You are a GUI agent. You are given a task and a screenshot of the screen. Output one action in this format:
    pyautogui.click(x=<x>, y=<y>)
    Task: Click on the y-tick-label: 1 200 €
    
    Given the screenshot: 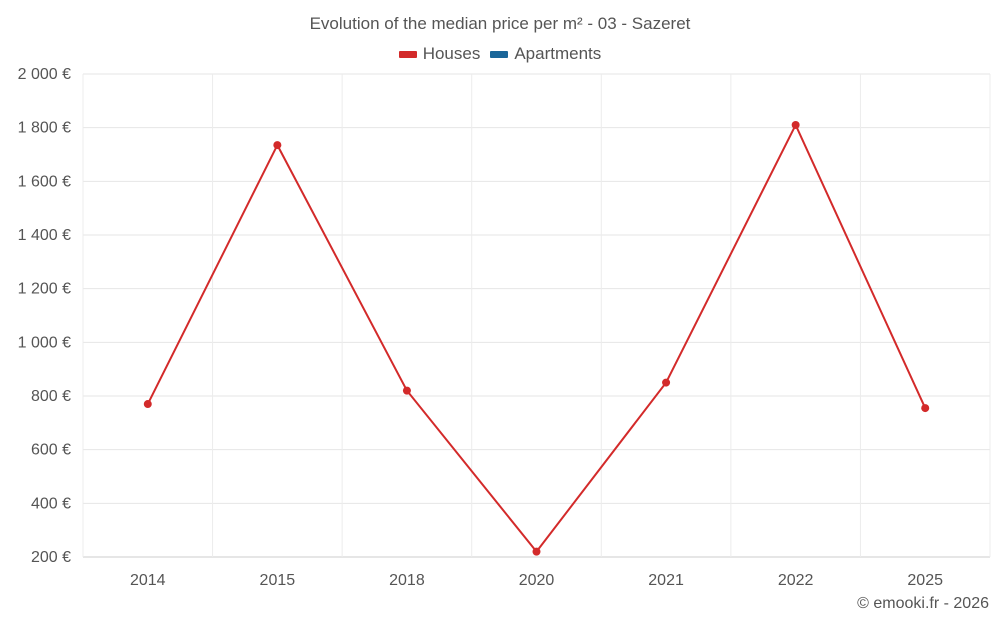 What is the action you would take?
    pyautogui.click(x=44, y=289)
    